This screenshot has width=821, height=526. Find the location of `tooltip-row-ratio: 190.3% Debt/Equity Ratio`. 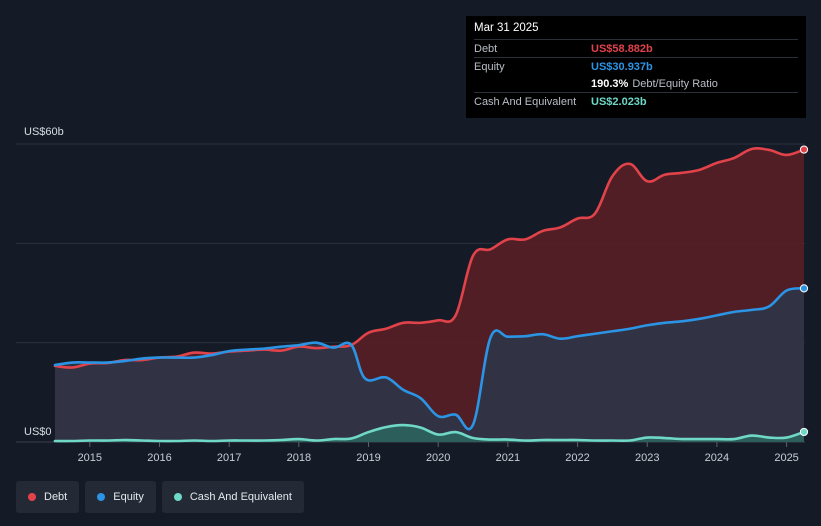

tooltip-row-ratio: 190.3% Debt/Equity Ratio is located at coordinates (636, 83).